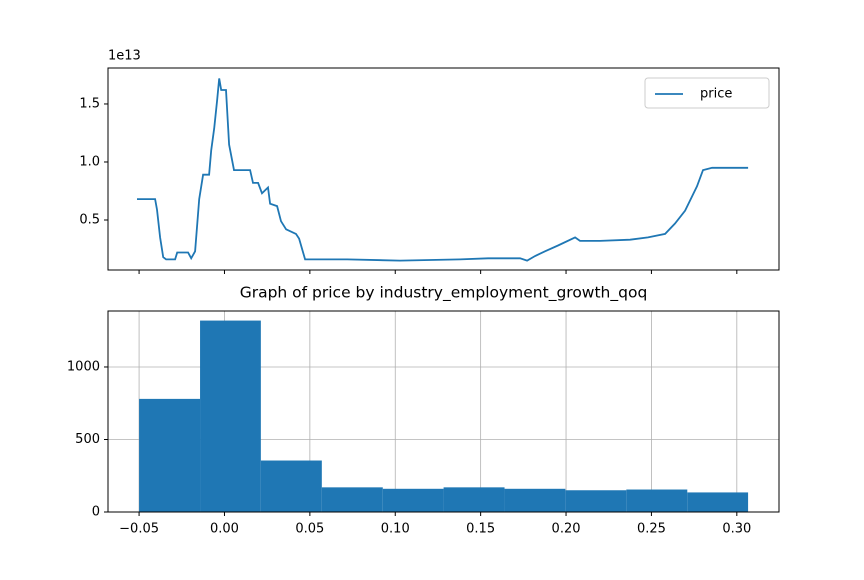  Describe the element at coordinates (87, 439) in the screenshot. I see `y-tick-label: 500` at that location.